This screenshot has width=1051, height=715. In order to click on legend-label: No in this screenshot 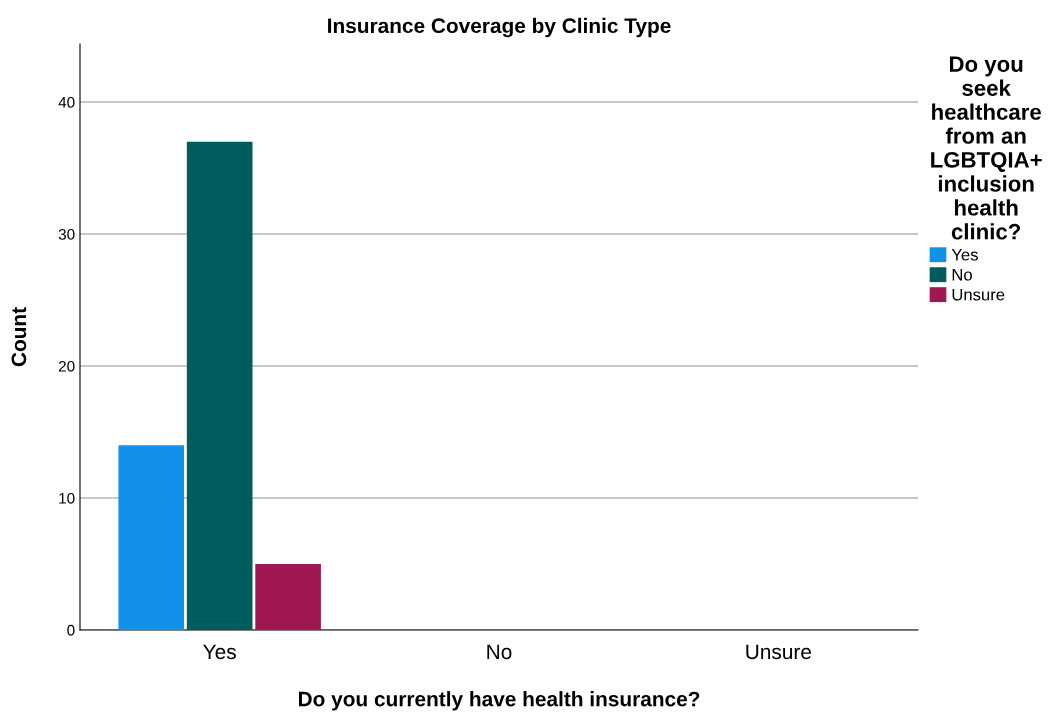, I will do `click(962, 274)`.